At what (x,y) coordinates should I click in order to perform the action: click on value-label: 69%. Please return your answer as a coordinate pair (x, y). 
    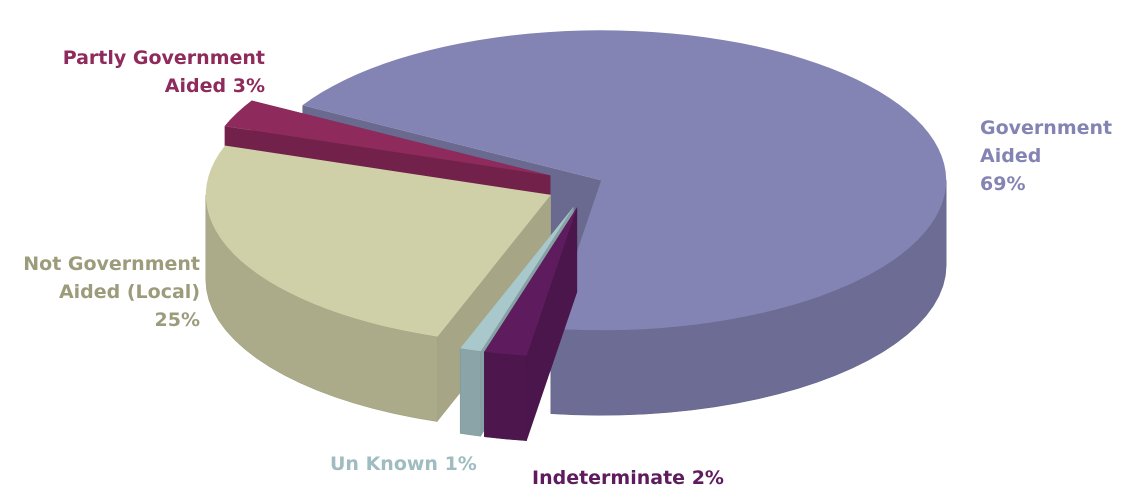
    Looking at the image, I should click on (1003, 184).